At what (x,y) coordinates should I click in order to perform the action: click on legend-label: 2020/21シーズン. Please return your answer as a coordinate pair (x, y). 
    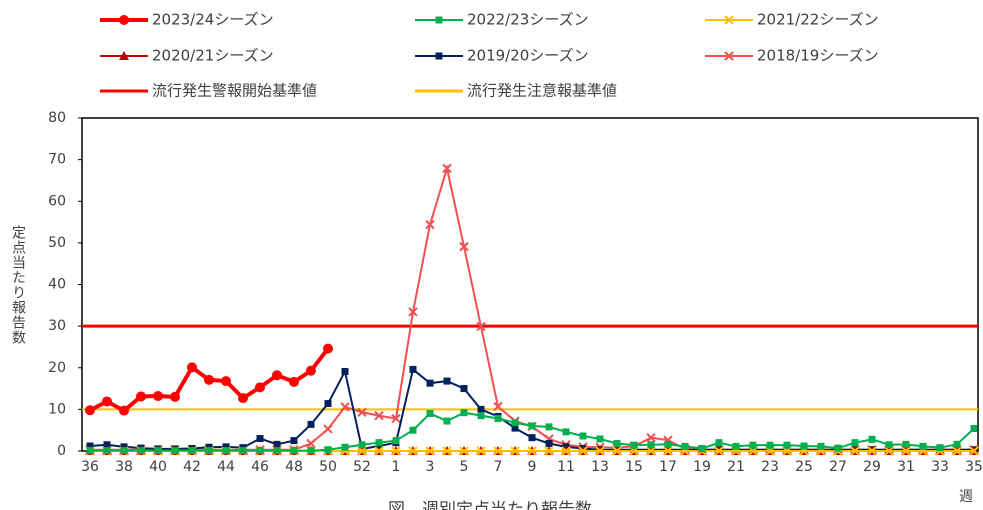
    Looking at the image, I should click on (213, 56).